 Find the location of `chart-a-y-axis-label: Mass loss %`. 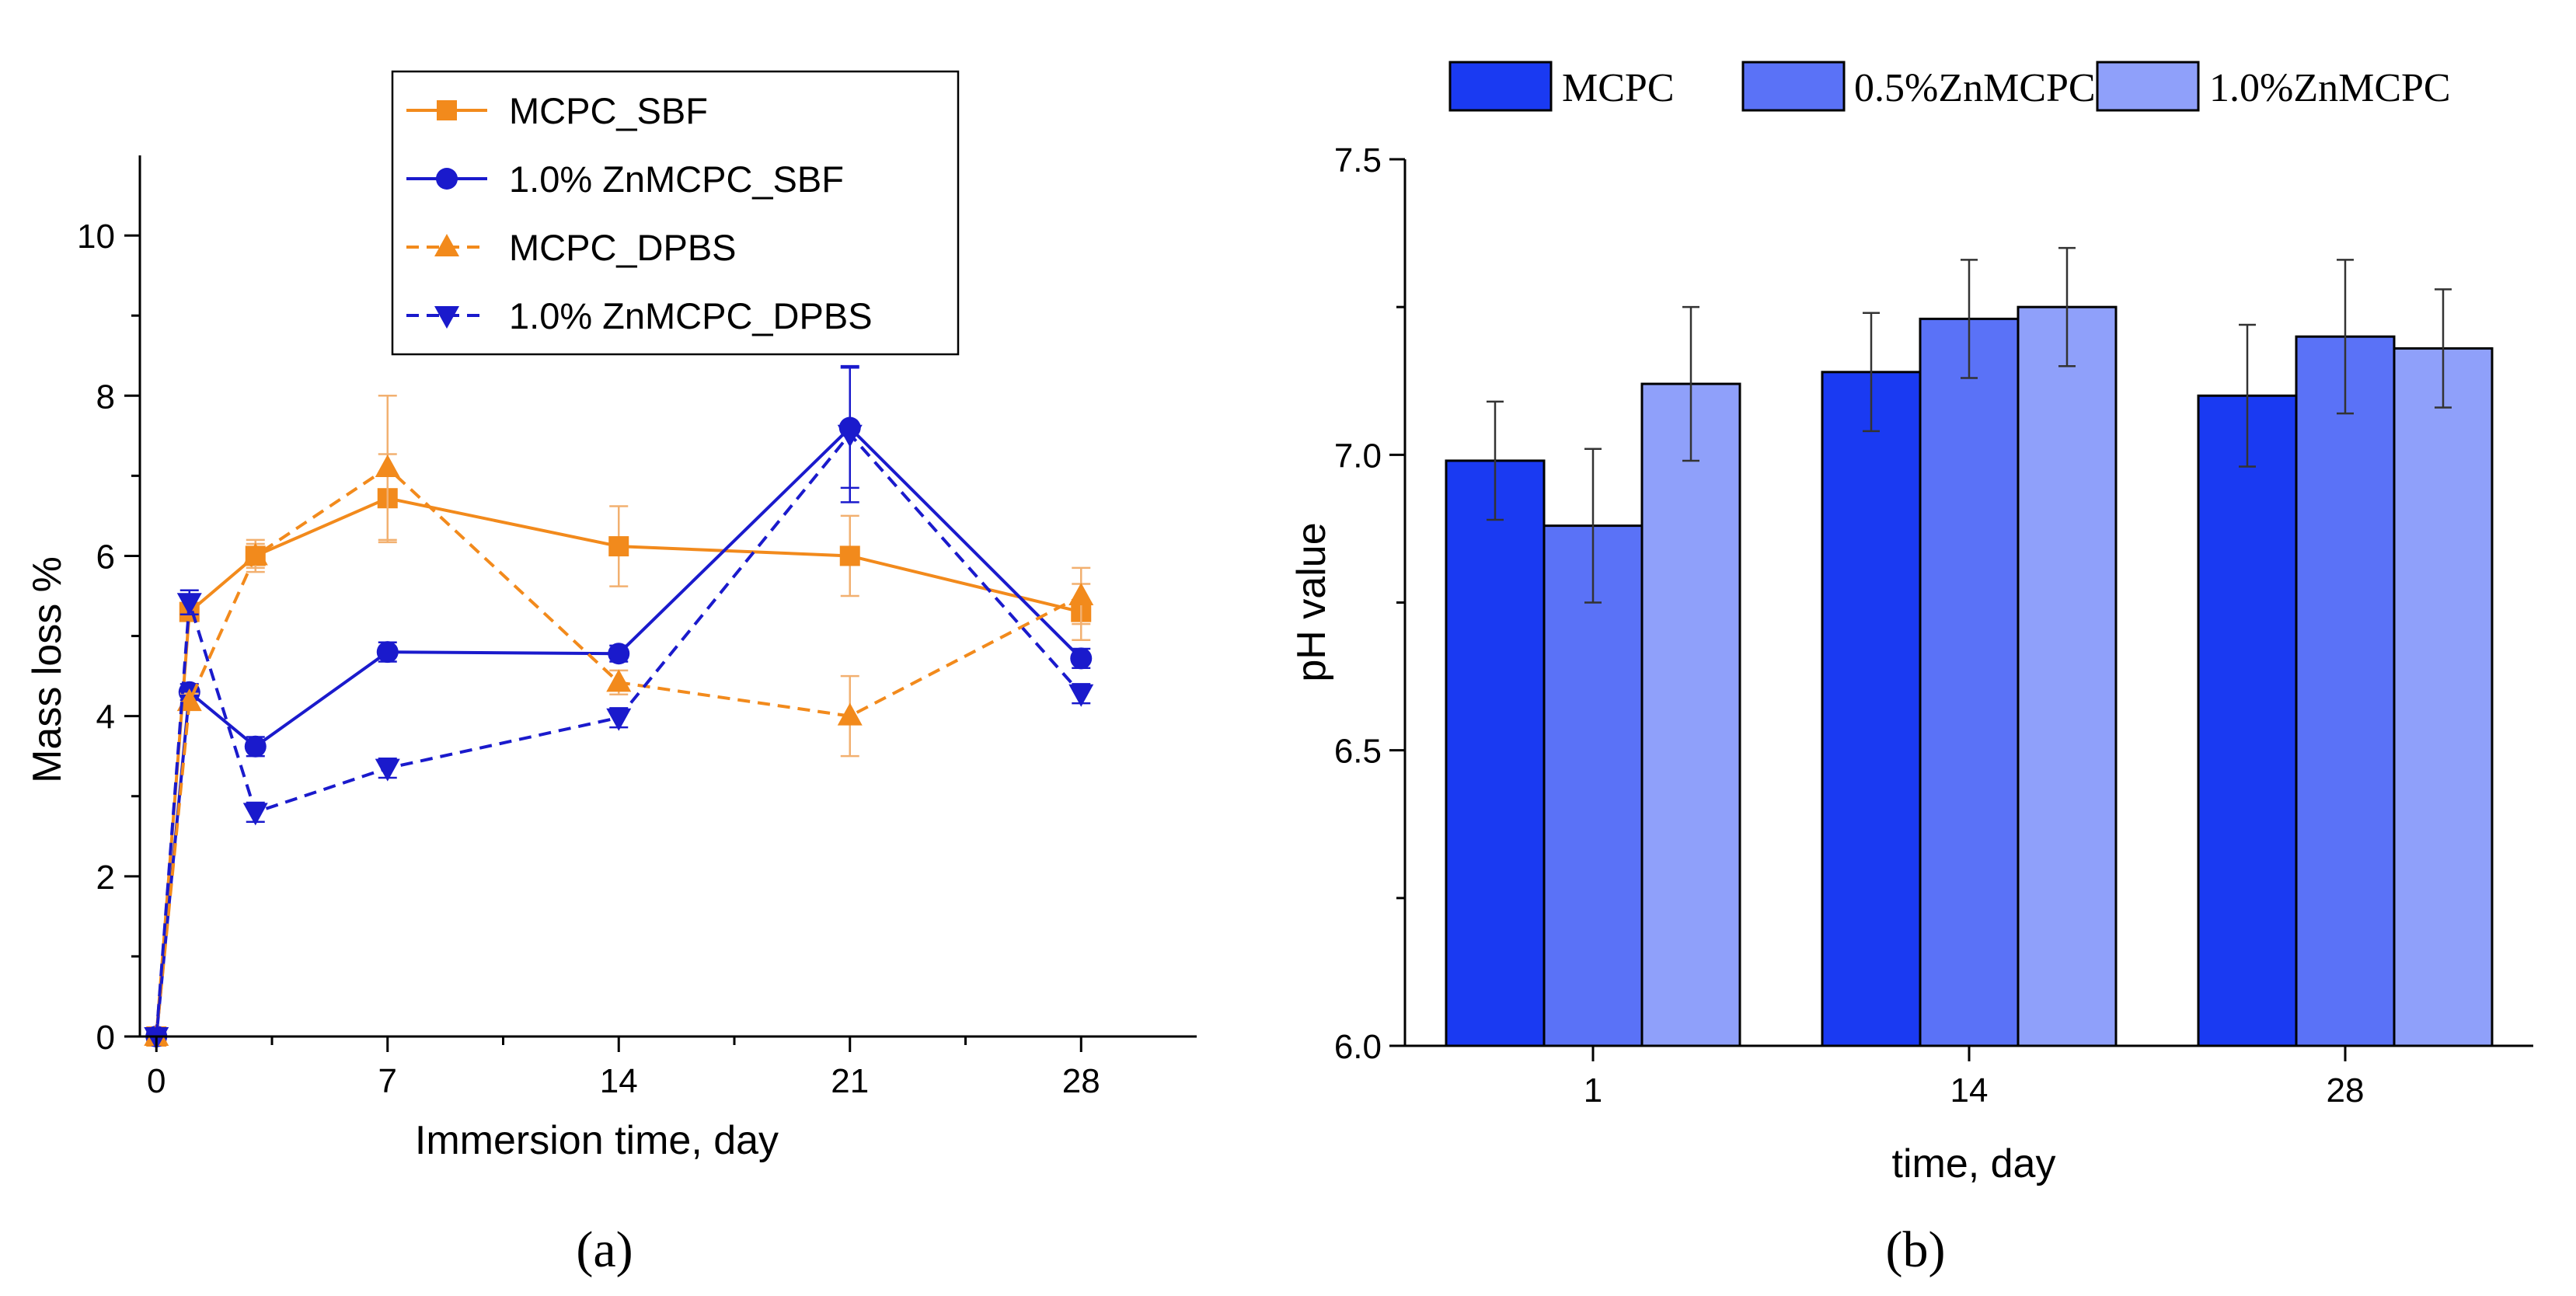

chart-a-y-axis-label: Mass loss % is located at coordinates (47, 669).